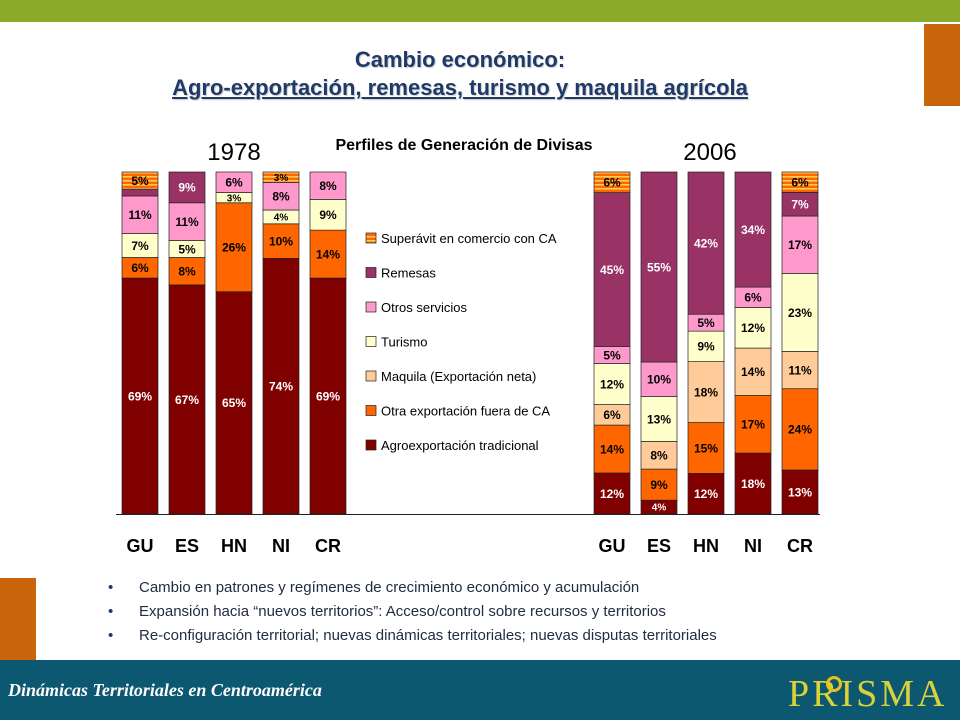 The height and width of the screenshot is (720, 960). Describe the element at coordinates (753, 230) in the screenshot. I see `data-label: 34%` at that location.